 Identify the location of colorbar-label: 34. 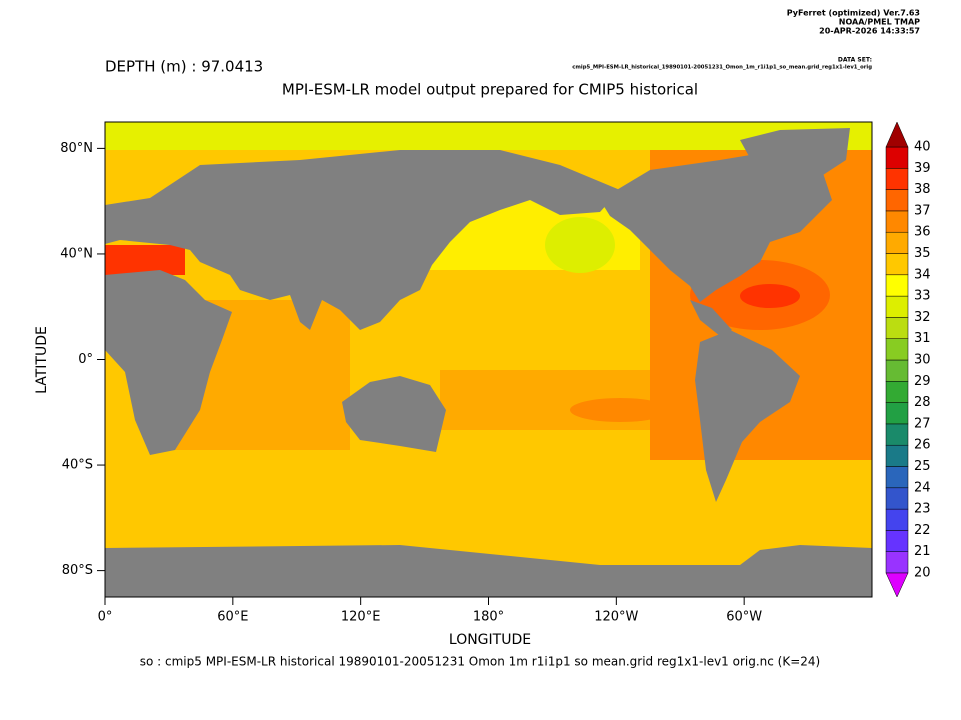
(922, 274).